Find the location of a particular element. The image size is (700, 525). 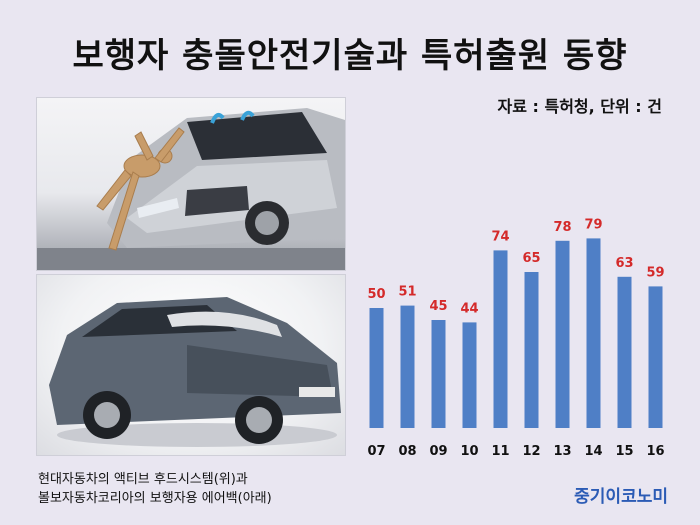

value-label-07: 50 is located at coordinates (376, 294).